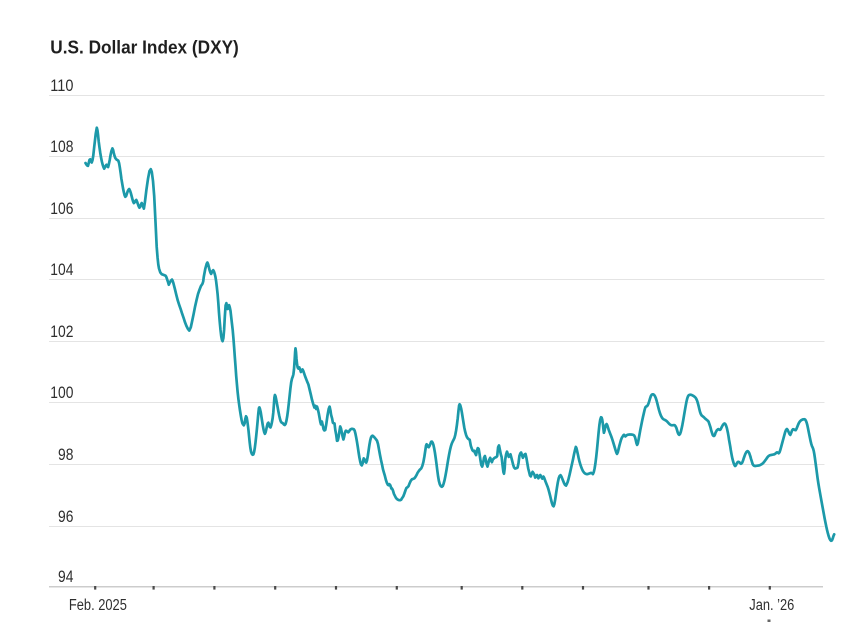  I want to click on svg-text: Jan. ’26, so click(771, 605).